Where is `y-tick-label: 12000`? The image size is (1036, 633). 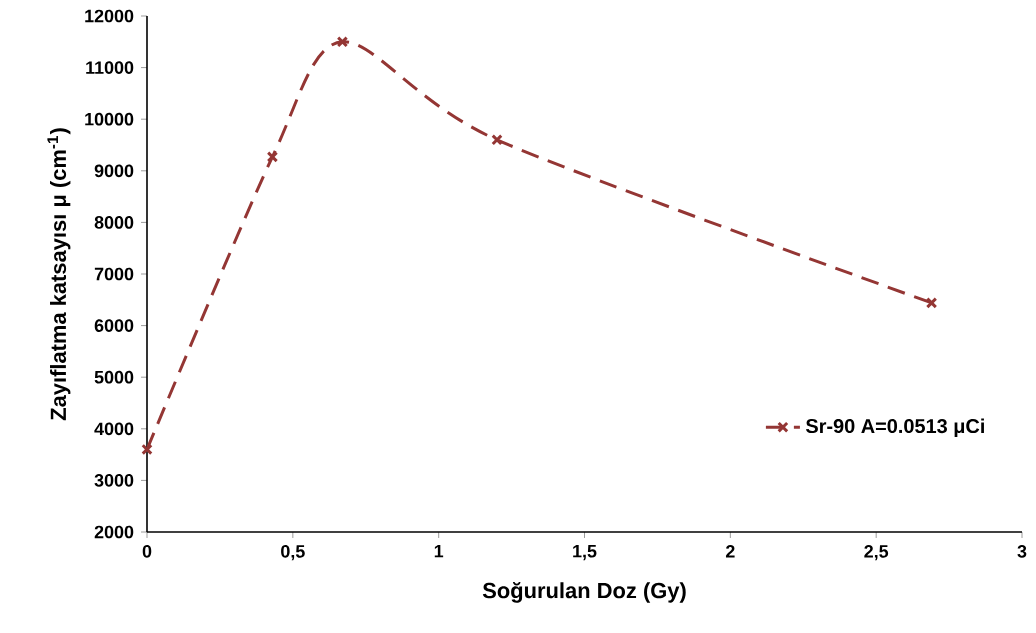
y-tick-label: 12000 is located at coordinates (109, 16).